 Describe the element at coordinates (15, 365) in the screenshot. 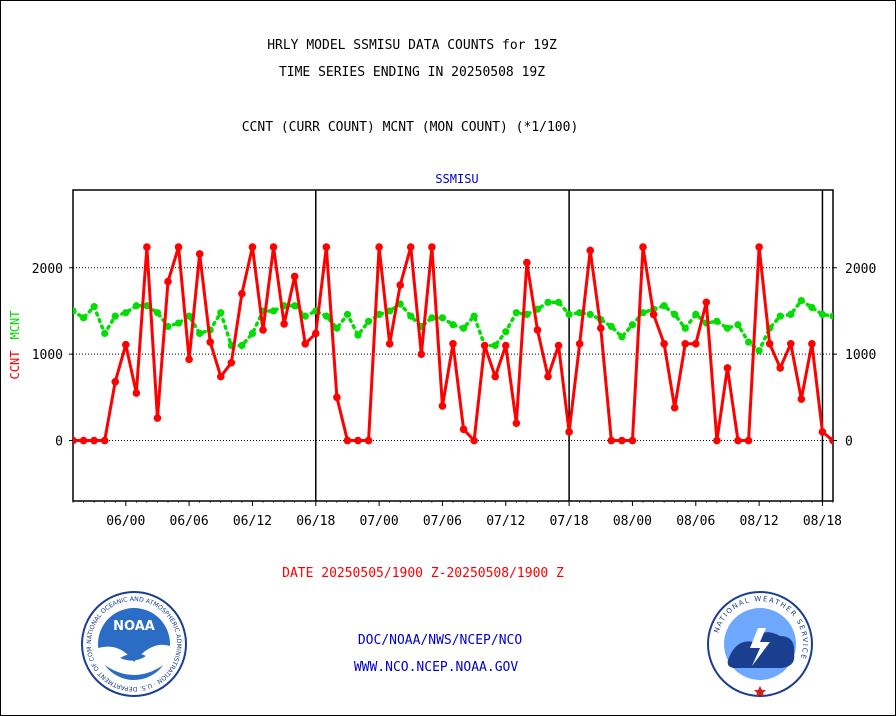

I see `y-axis-label-ccnt: CCNT` at that location.